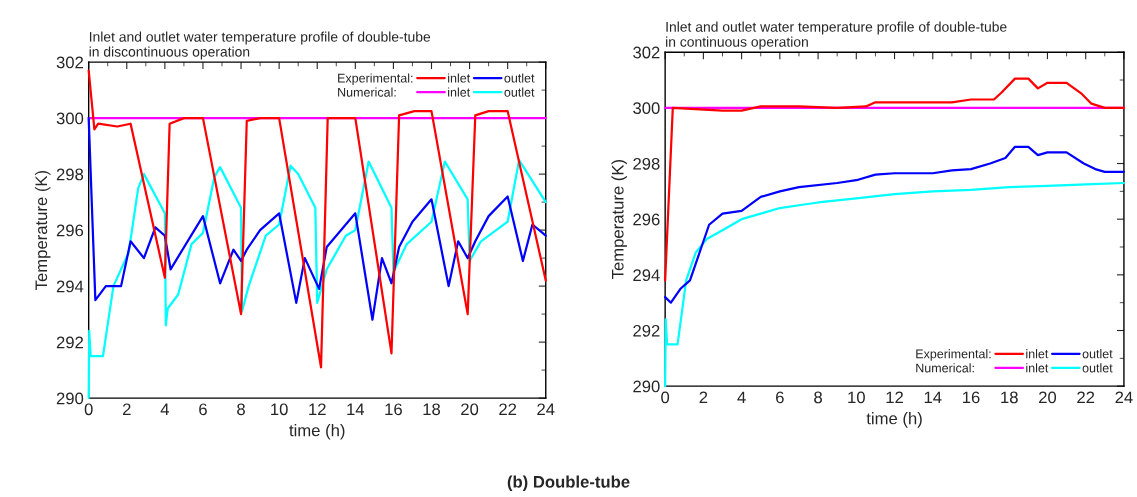  Describe the element at coordinates (895, 224) in the screenshot. I see `line-series` at that location.